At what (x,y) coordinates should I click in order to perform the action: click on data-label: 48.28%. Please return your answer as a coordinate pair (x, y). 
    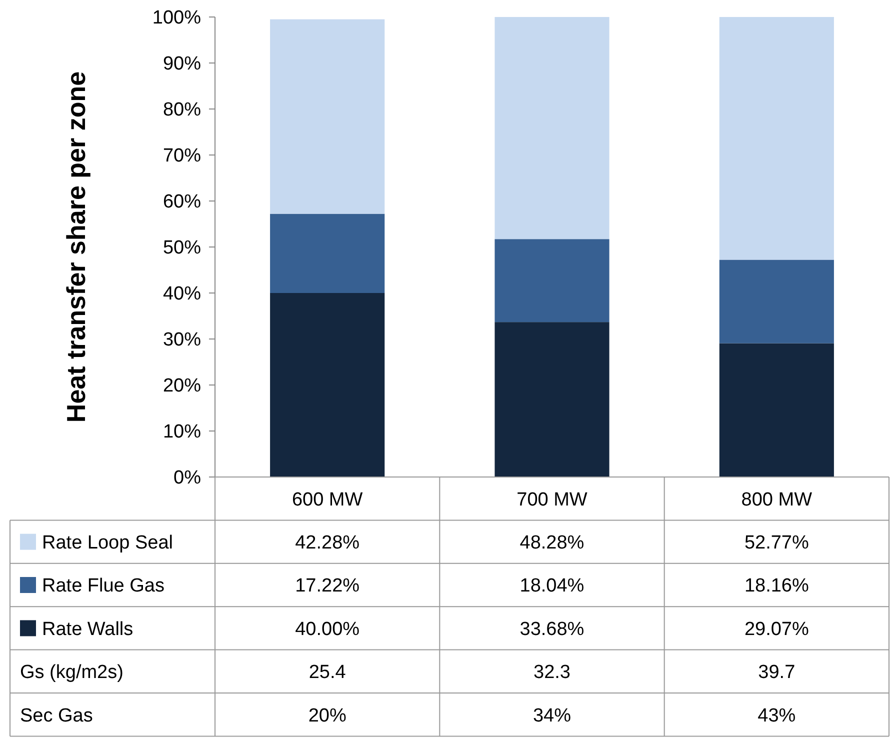
    Looking at the image, I should click on (552, 543).